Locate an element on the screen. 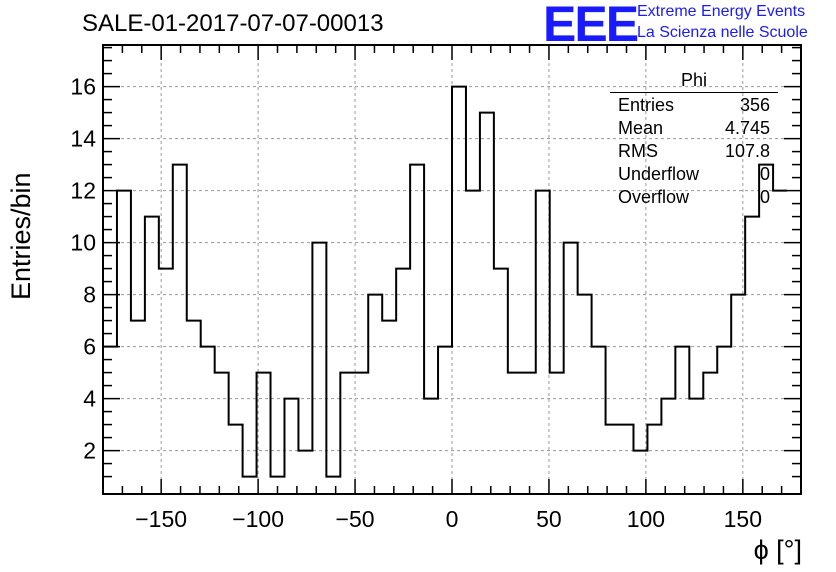  stats-label: Mean is located at coordinates (641, 128).